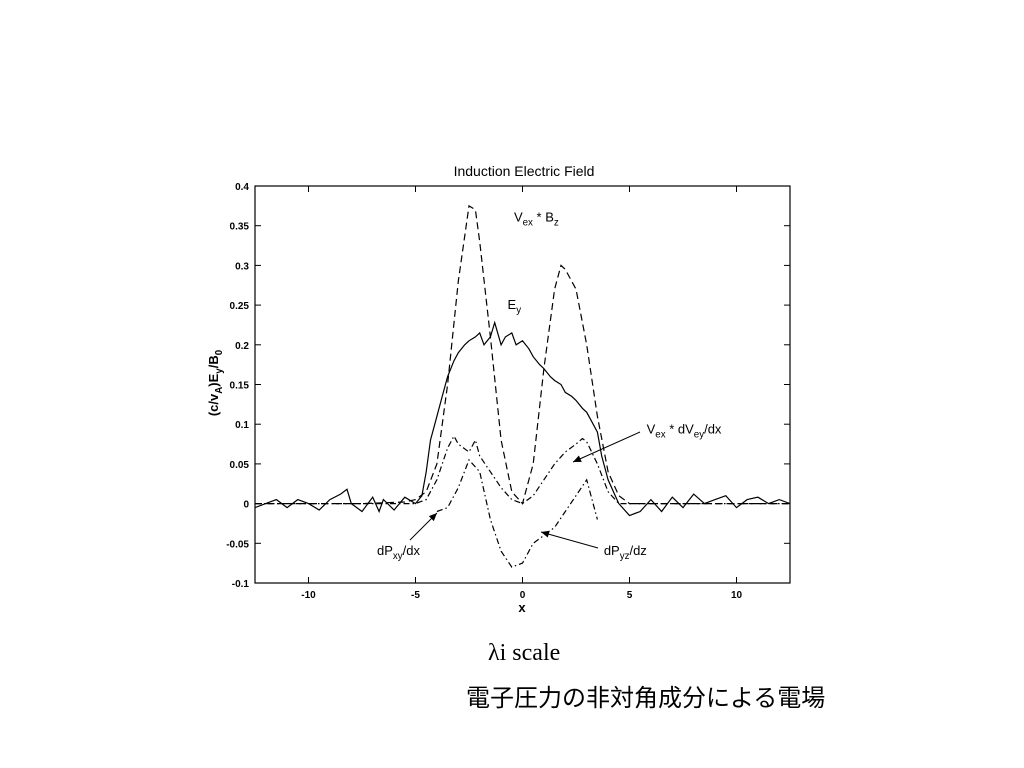 Image resolution: width=1024 pixels, height=768 pixels. I want to click on y-tick-label: 0.1, so click(242, 425).